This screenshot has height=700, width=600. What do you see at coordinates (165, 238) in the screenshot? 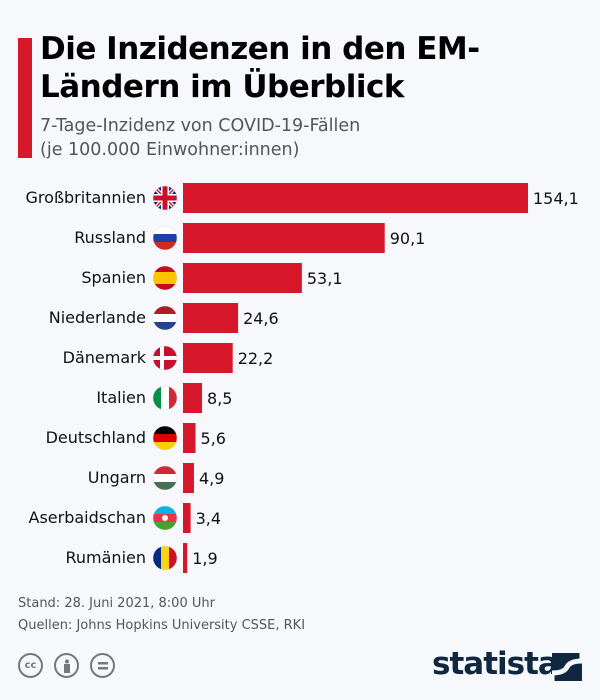
I see `flag-russia-icon` at bounding box center [165, 238].